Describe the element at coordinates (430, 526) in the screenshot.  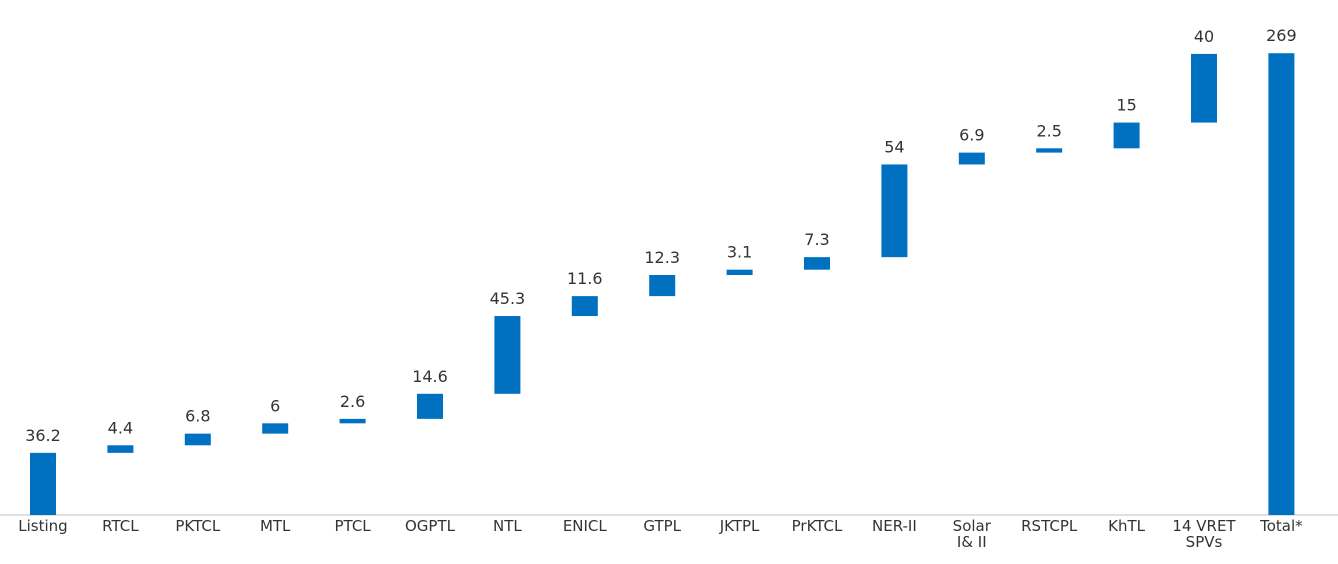
I see `category-label: OGPTL` at that location.